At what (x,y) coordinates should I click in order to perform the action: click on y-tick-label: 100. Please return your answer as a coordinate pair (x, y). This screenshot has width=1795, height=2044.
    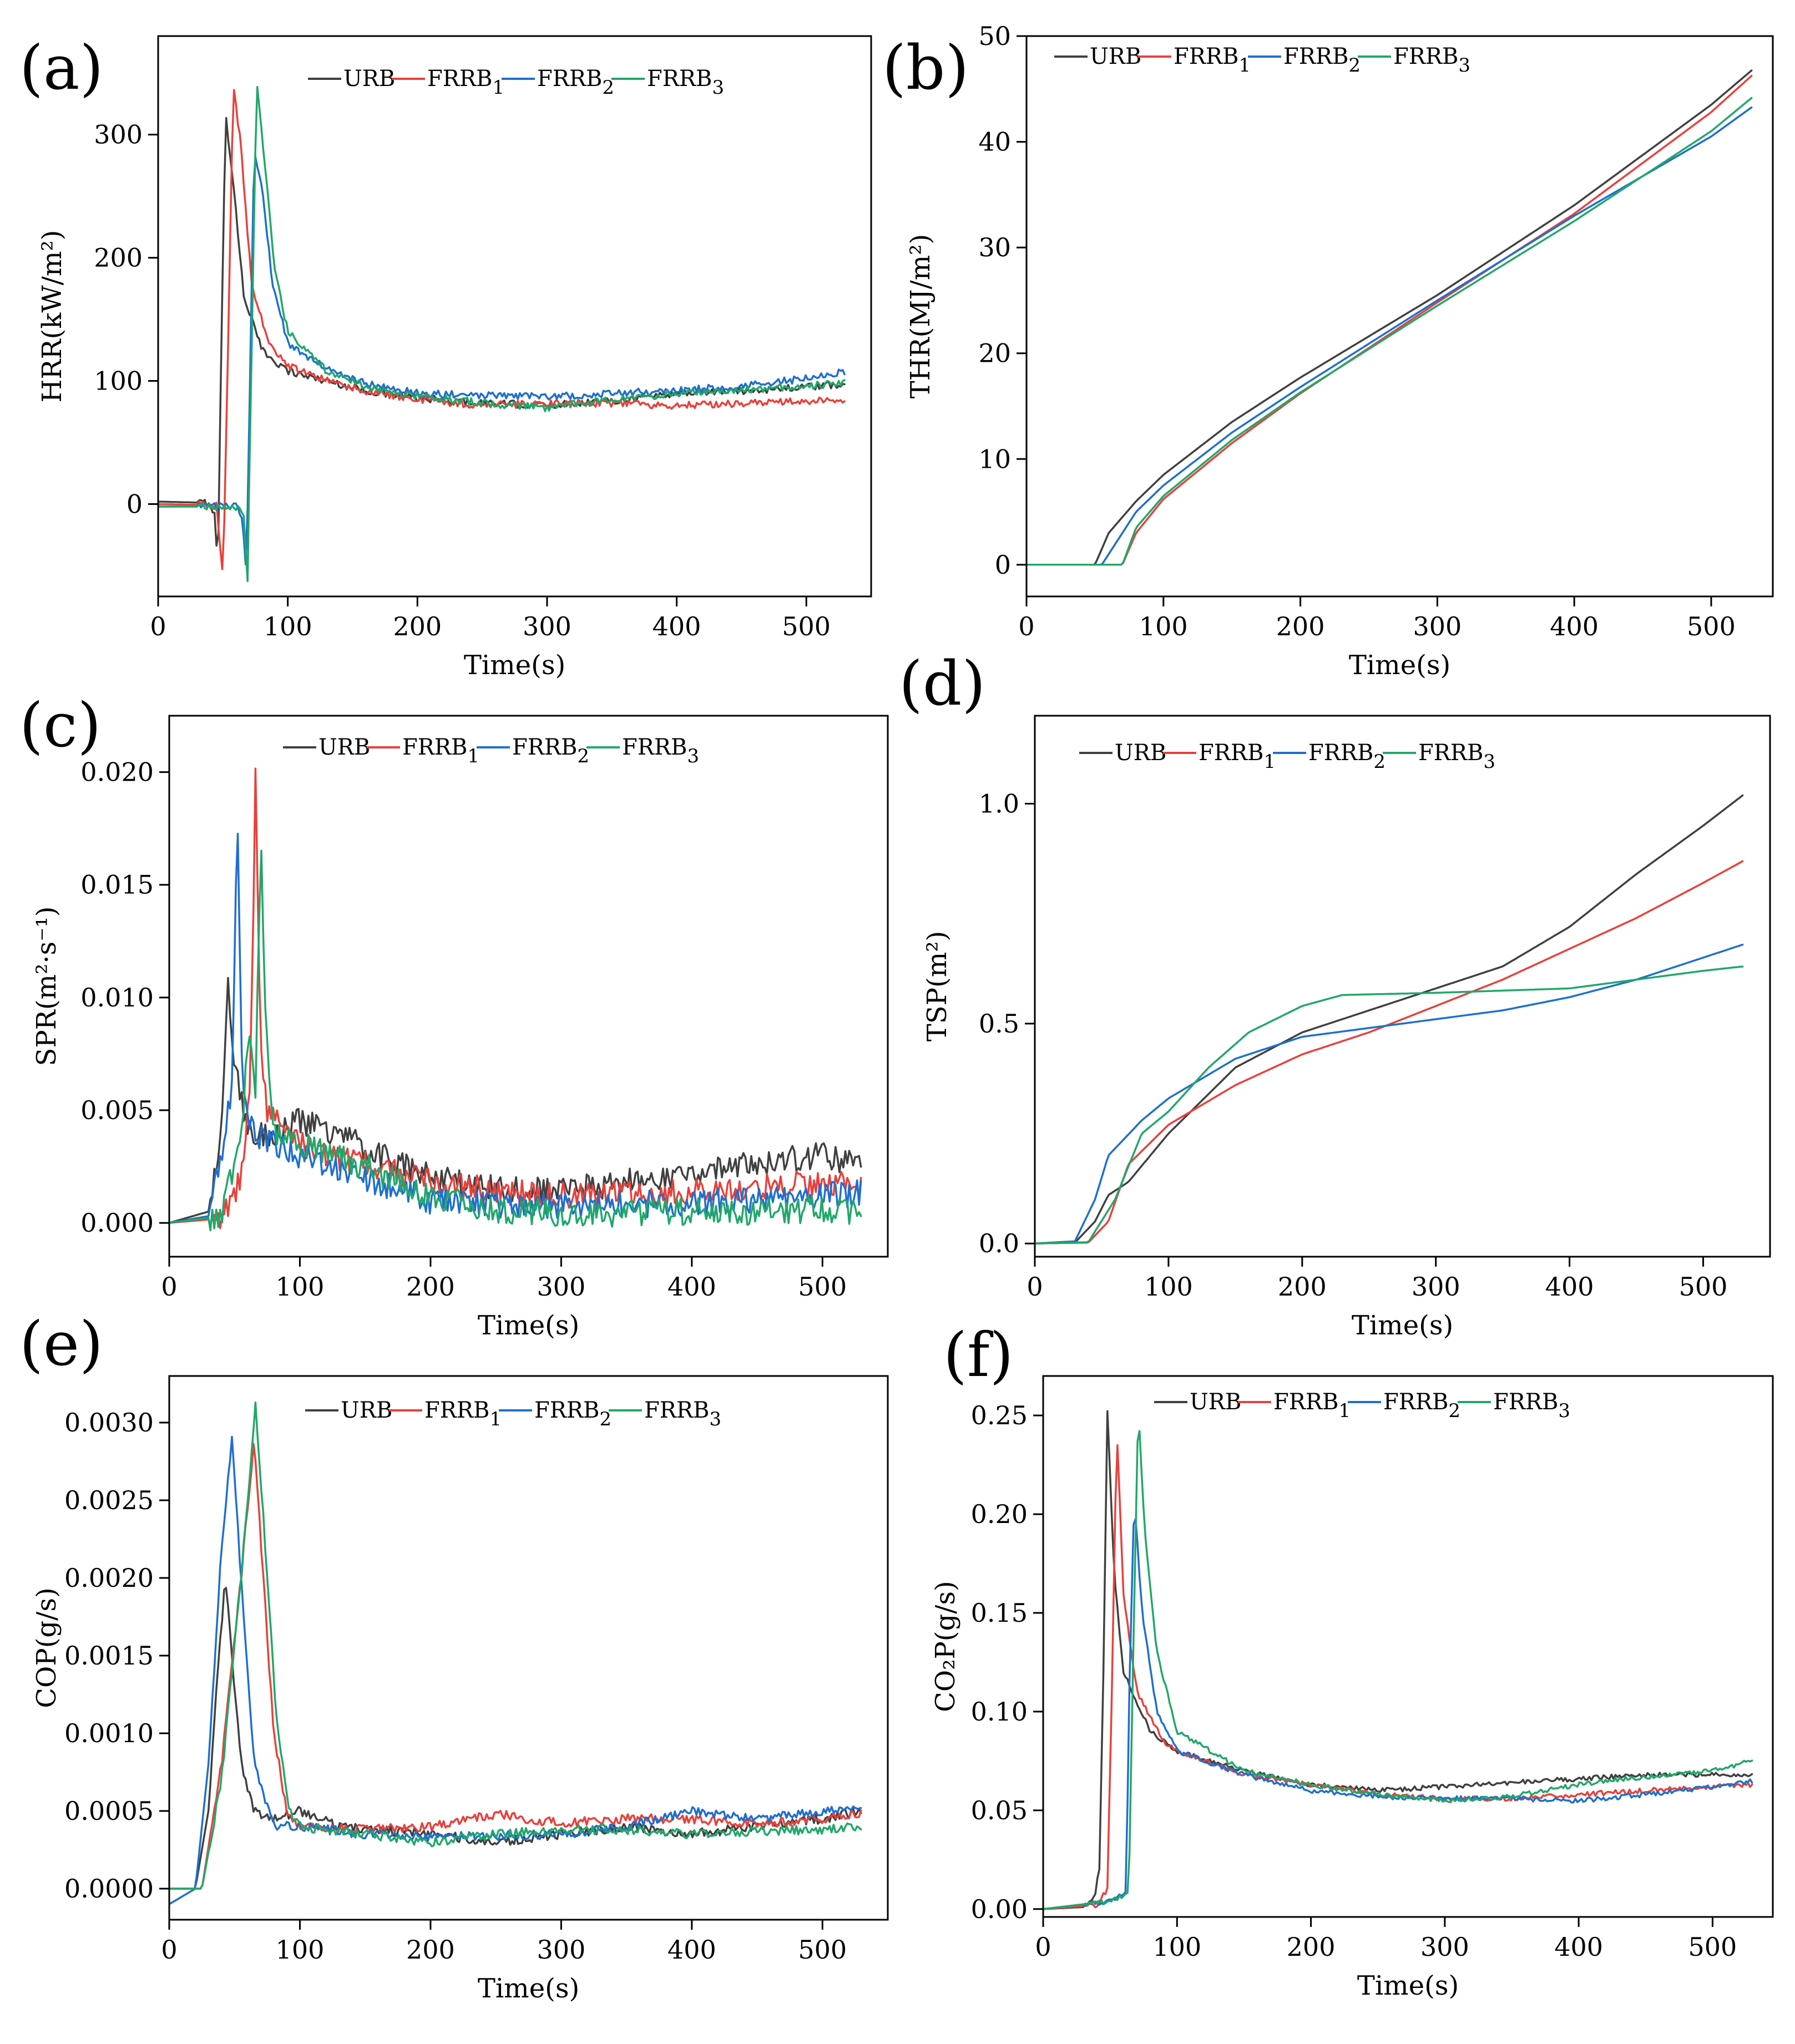
    Looking at the image, I should click on (118, 381).